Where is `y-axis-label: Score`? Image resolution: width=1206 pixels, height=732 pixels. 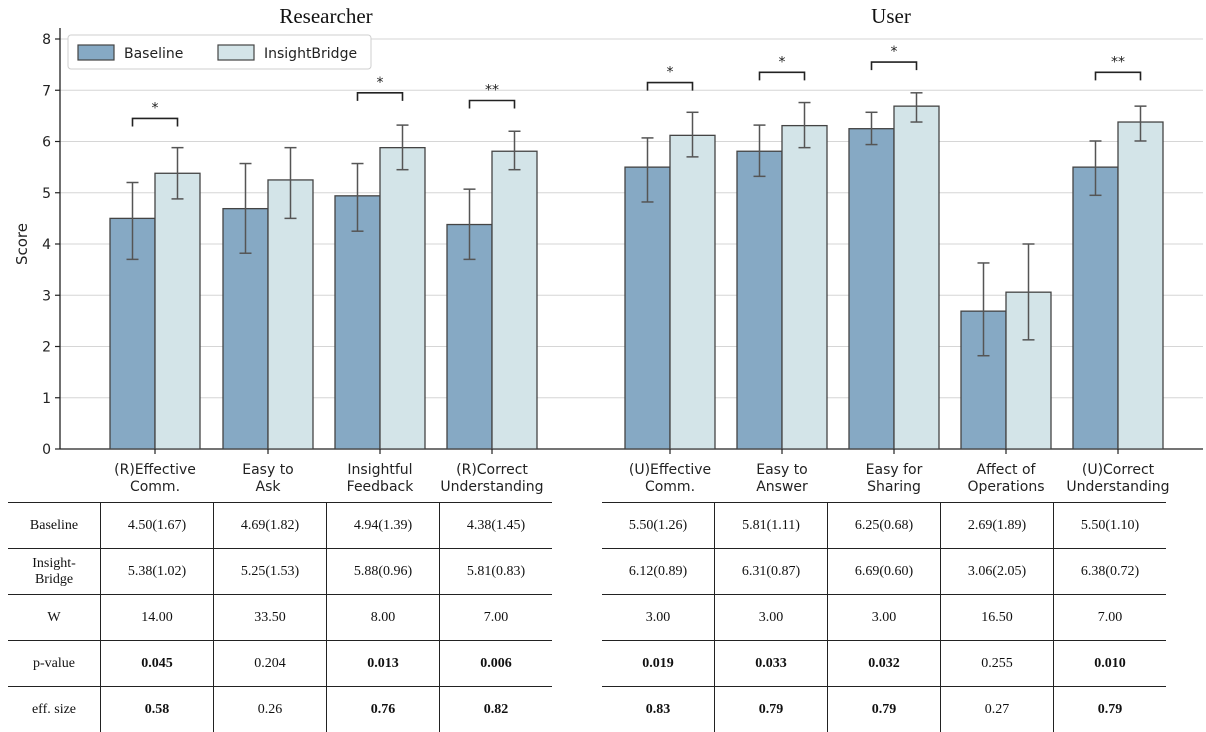 y-axis-label: Score is located at coordinates (22, 244).